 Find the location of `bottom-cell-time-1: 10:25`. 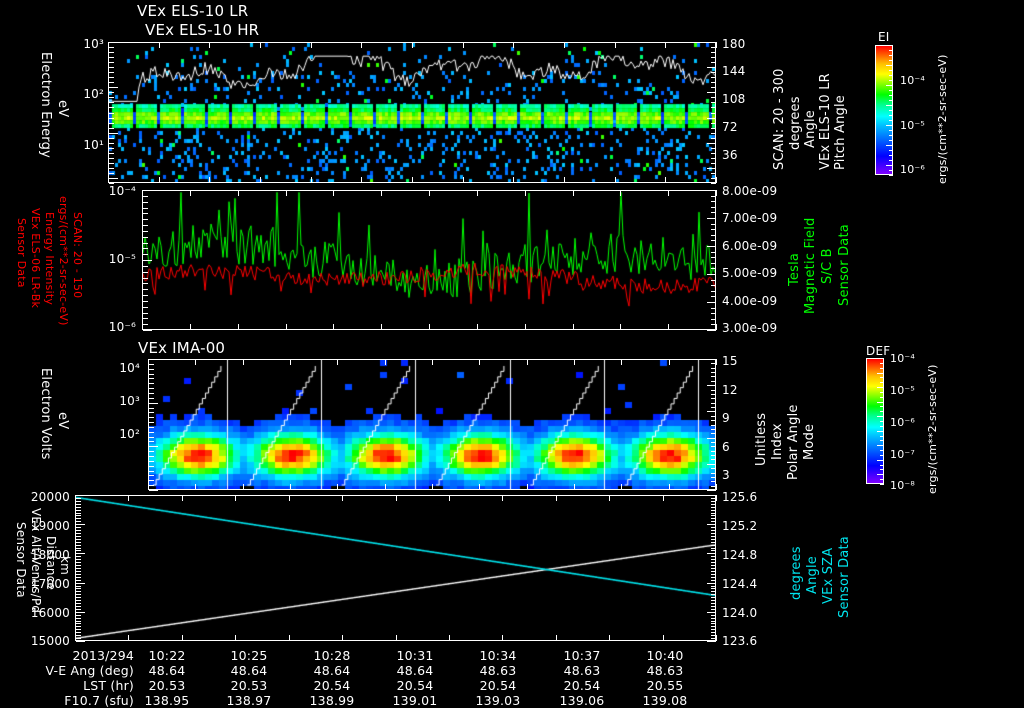

bottom-cell-time-1: 10:25 is located at coordinates (249, 655).